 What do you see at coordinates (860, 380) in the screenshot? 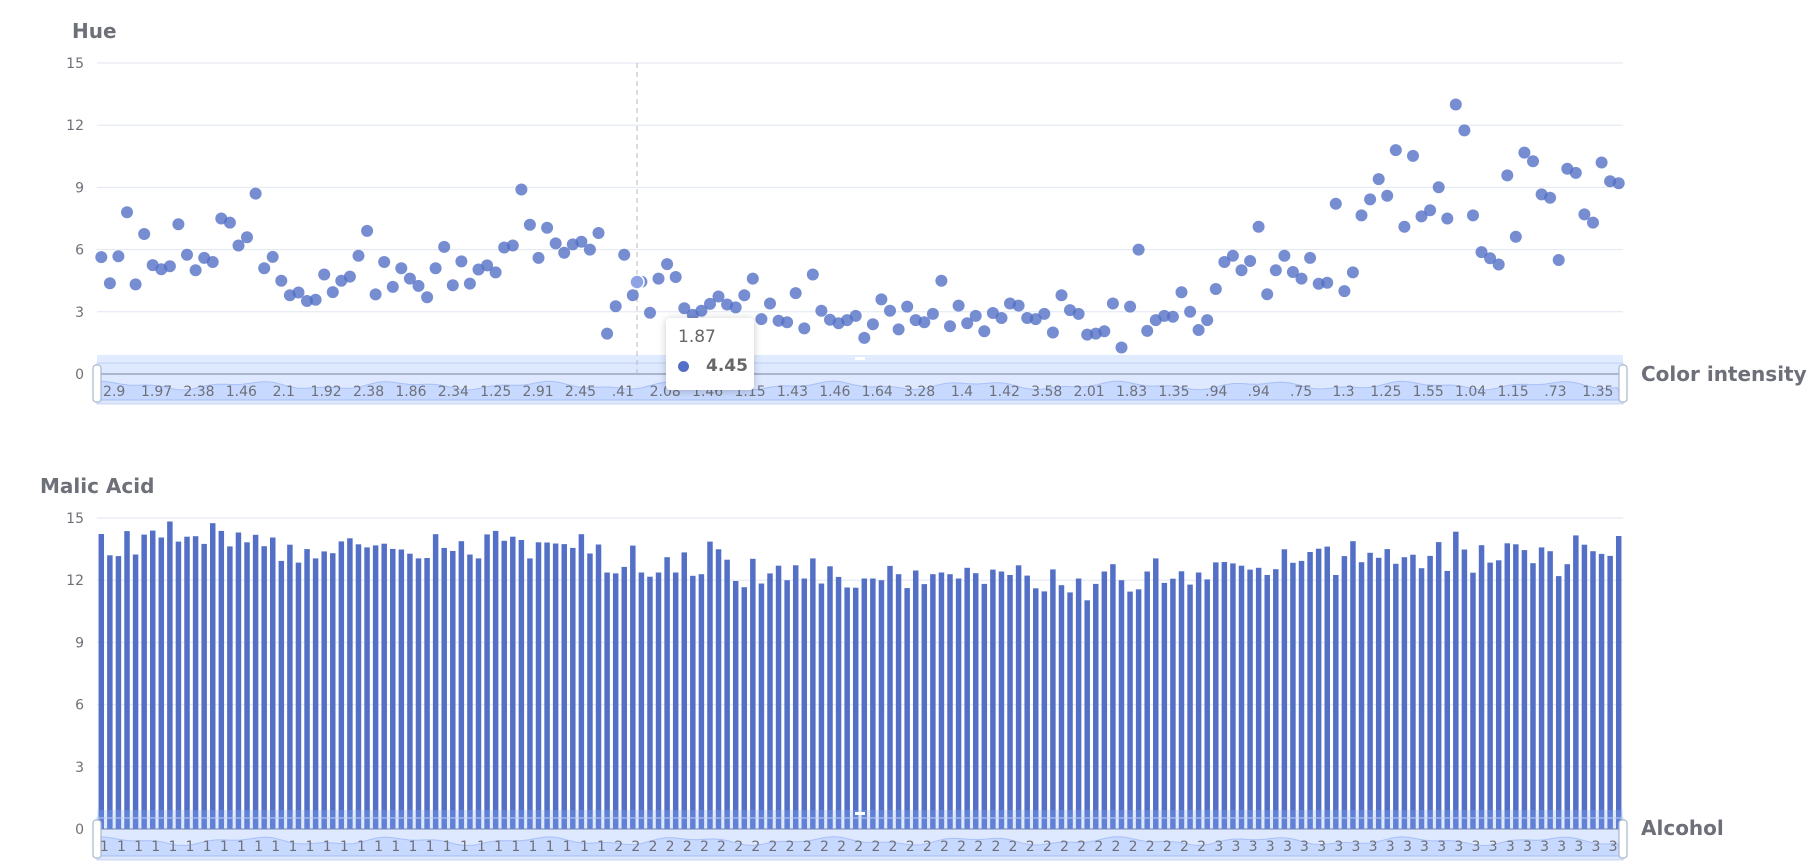
I see `hue-datazoom-slider` at bounding box center [860, 380].